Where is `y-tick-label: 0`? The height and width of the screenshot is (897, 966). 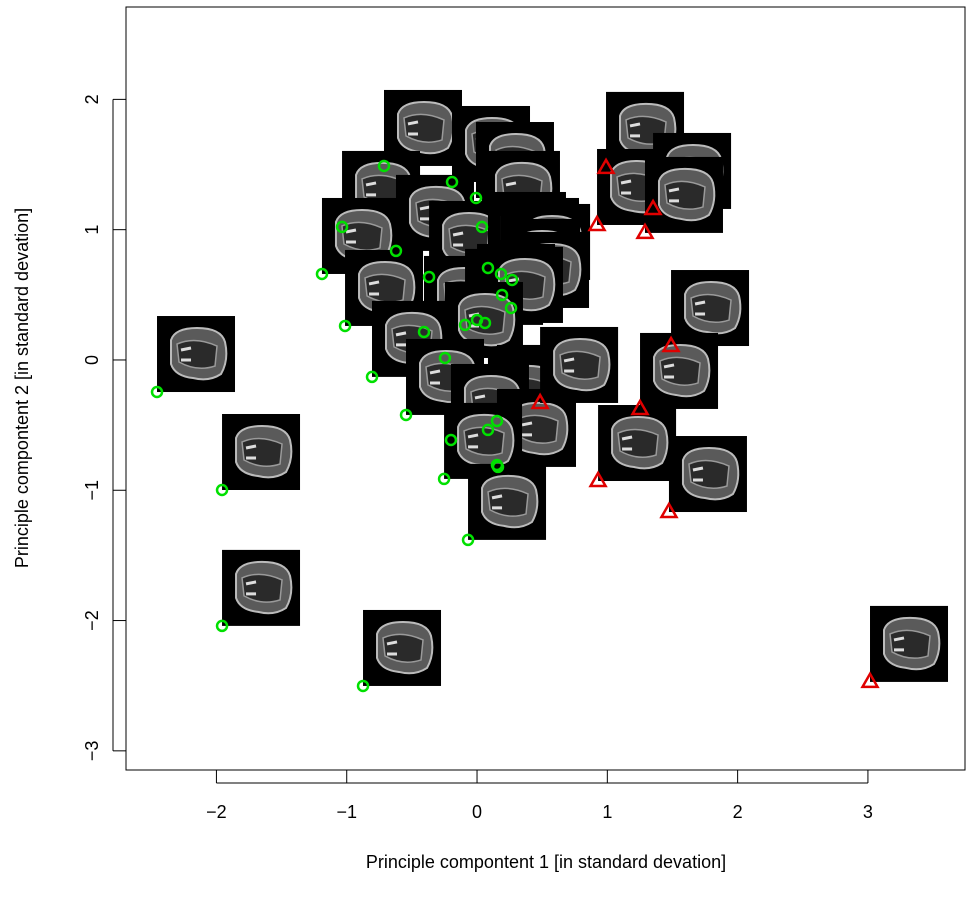 y-tick-label: 0 is located at coordinates (92, 360).